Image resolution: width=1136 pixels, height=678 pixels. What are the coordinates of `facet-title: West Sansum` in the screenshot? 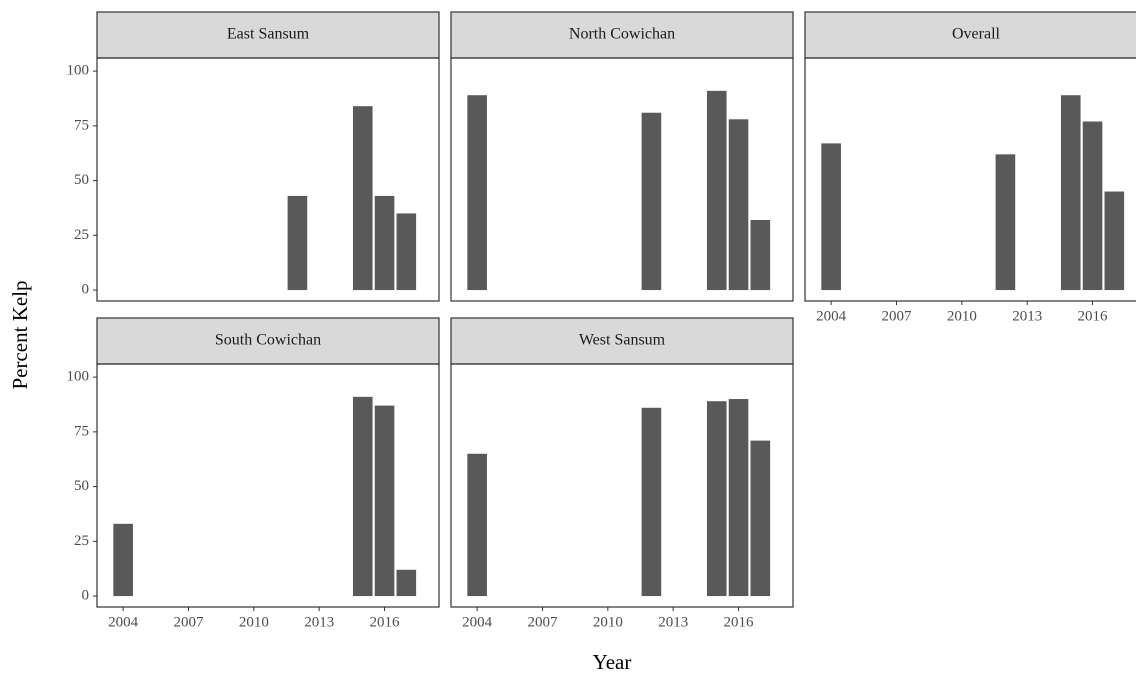 It's located at (622, 340).